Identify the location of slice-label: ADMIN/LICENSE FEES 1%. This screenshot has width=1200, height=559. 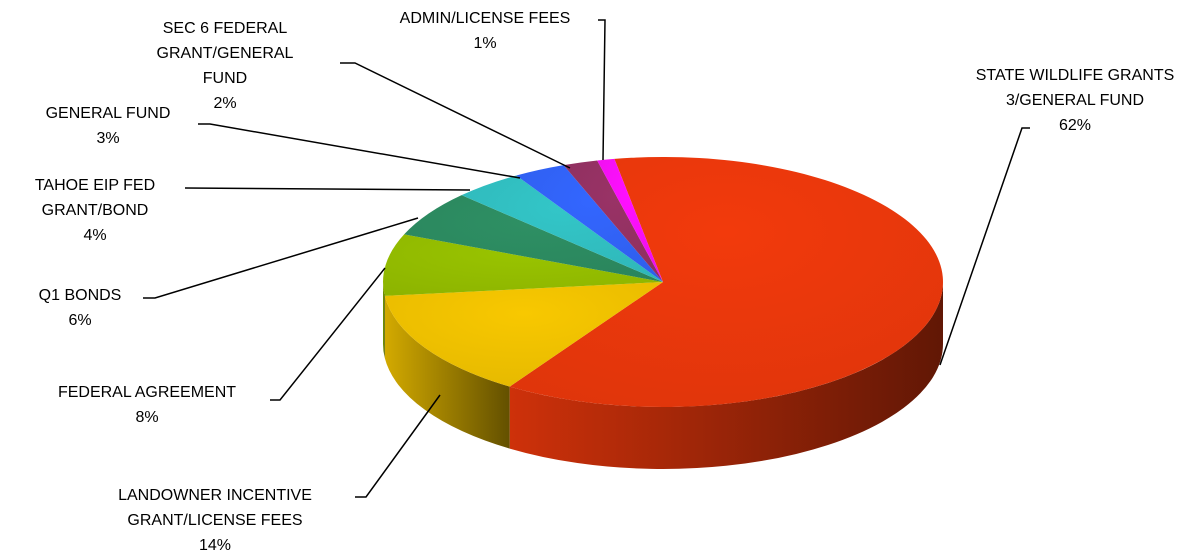
(485, 31).